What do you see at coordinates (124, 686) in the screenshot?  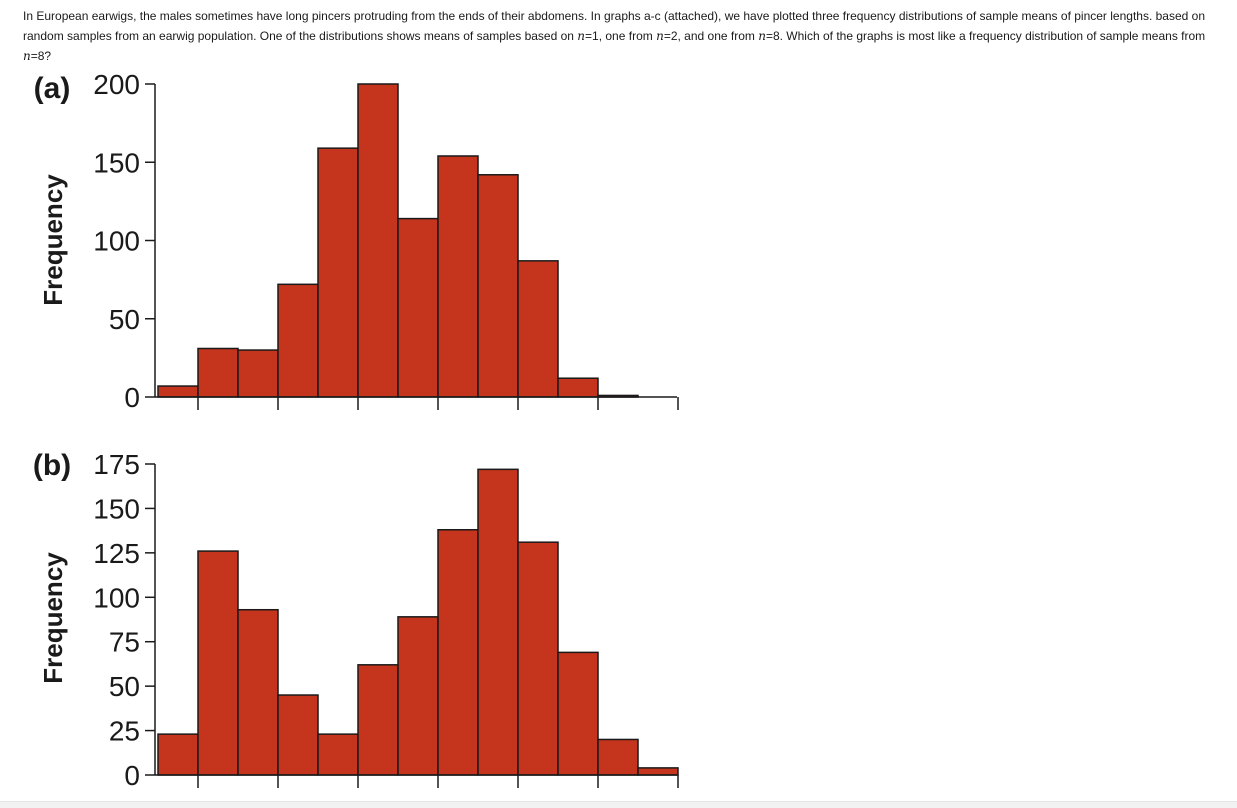 I see `y-tick-label-b-50: 50` at bounding box center [124, 686].